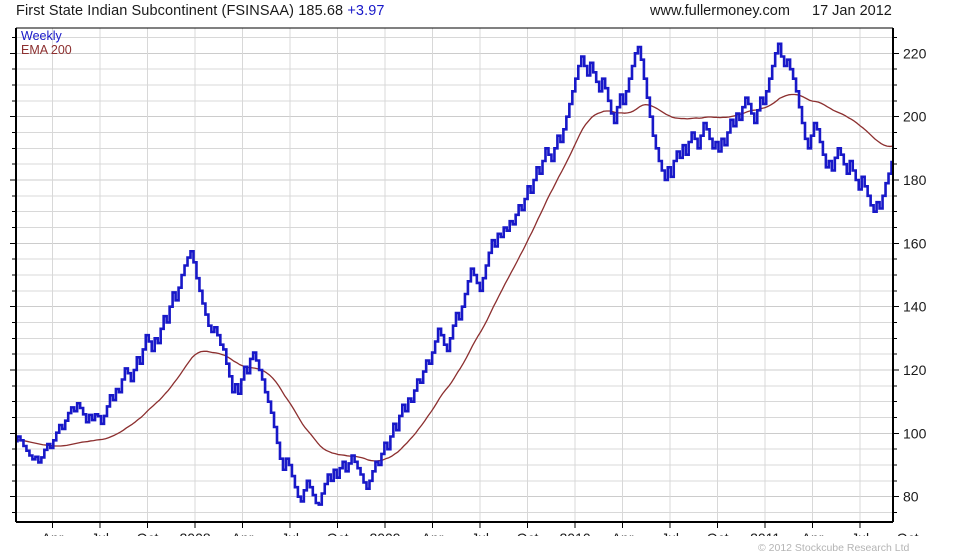 This screenshot has height=560, width=980. What do you see at coordinates (915, 180) in the screenshot?
I see `y-axis-tick-label: 180` at bounding box center [915, 180].